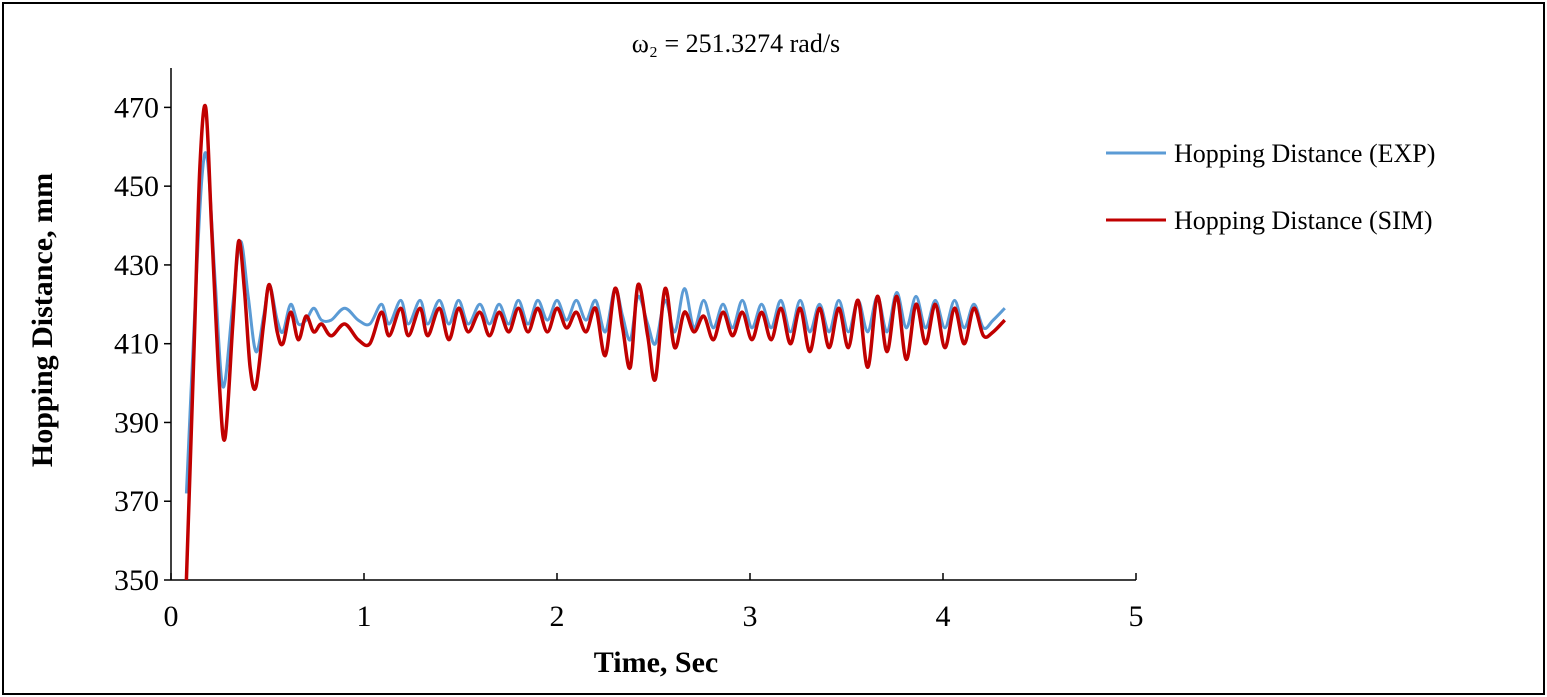 This screenshot has width=1547, height=697. I want to click on y-tick-label: 450, so click(136, 186).